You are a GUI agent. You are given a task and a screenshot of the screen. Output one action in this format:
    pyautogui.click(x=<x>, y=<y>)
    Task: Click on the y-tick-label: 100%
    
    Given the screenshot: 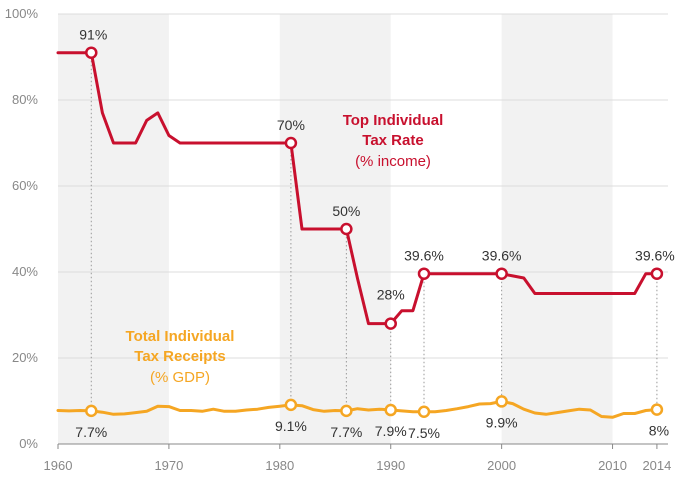 What is the action you would take?
    pyautogui.click(x=22, y=13)
    